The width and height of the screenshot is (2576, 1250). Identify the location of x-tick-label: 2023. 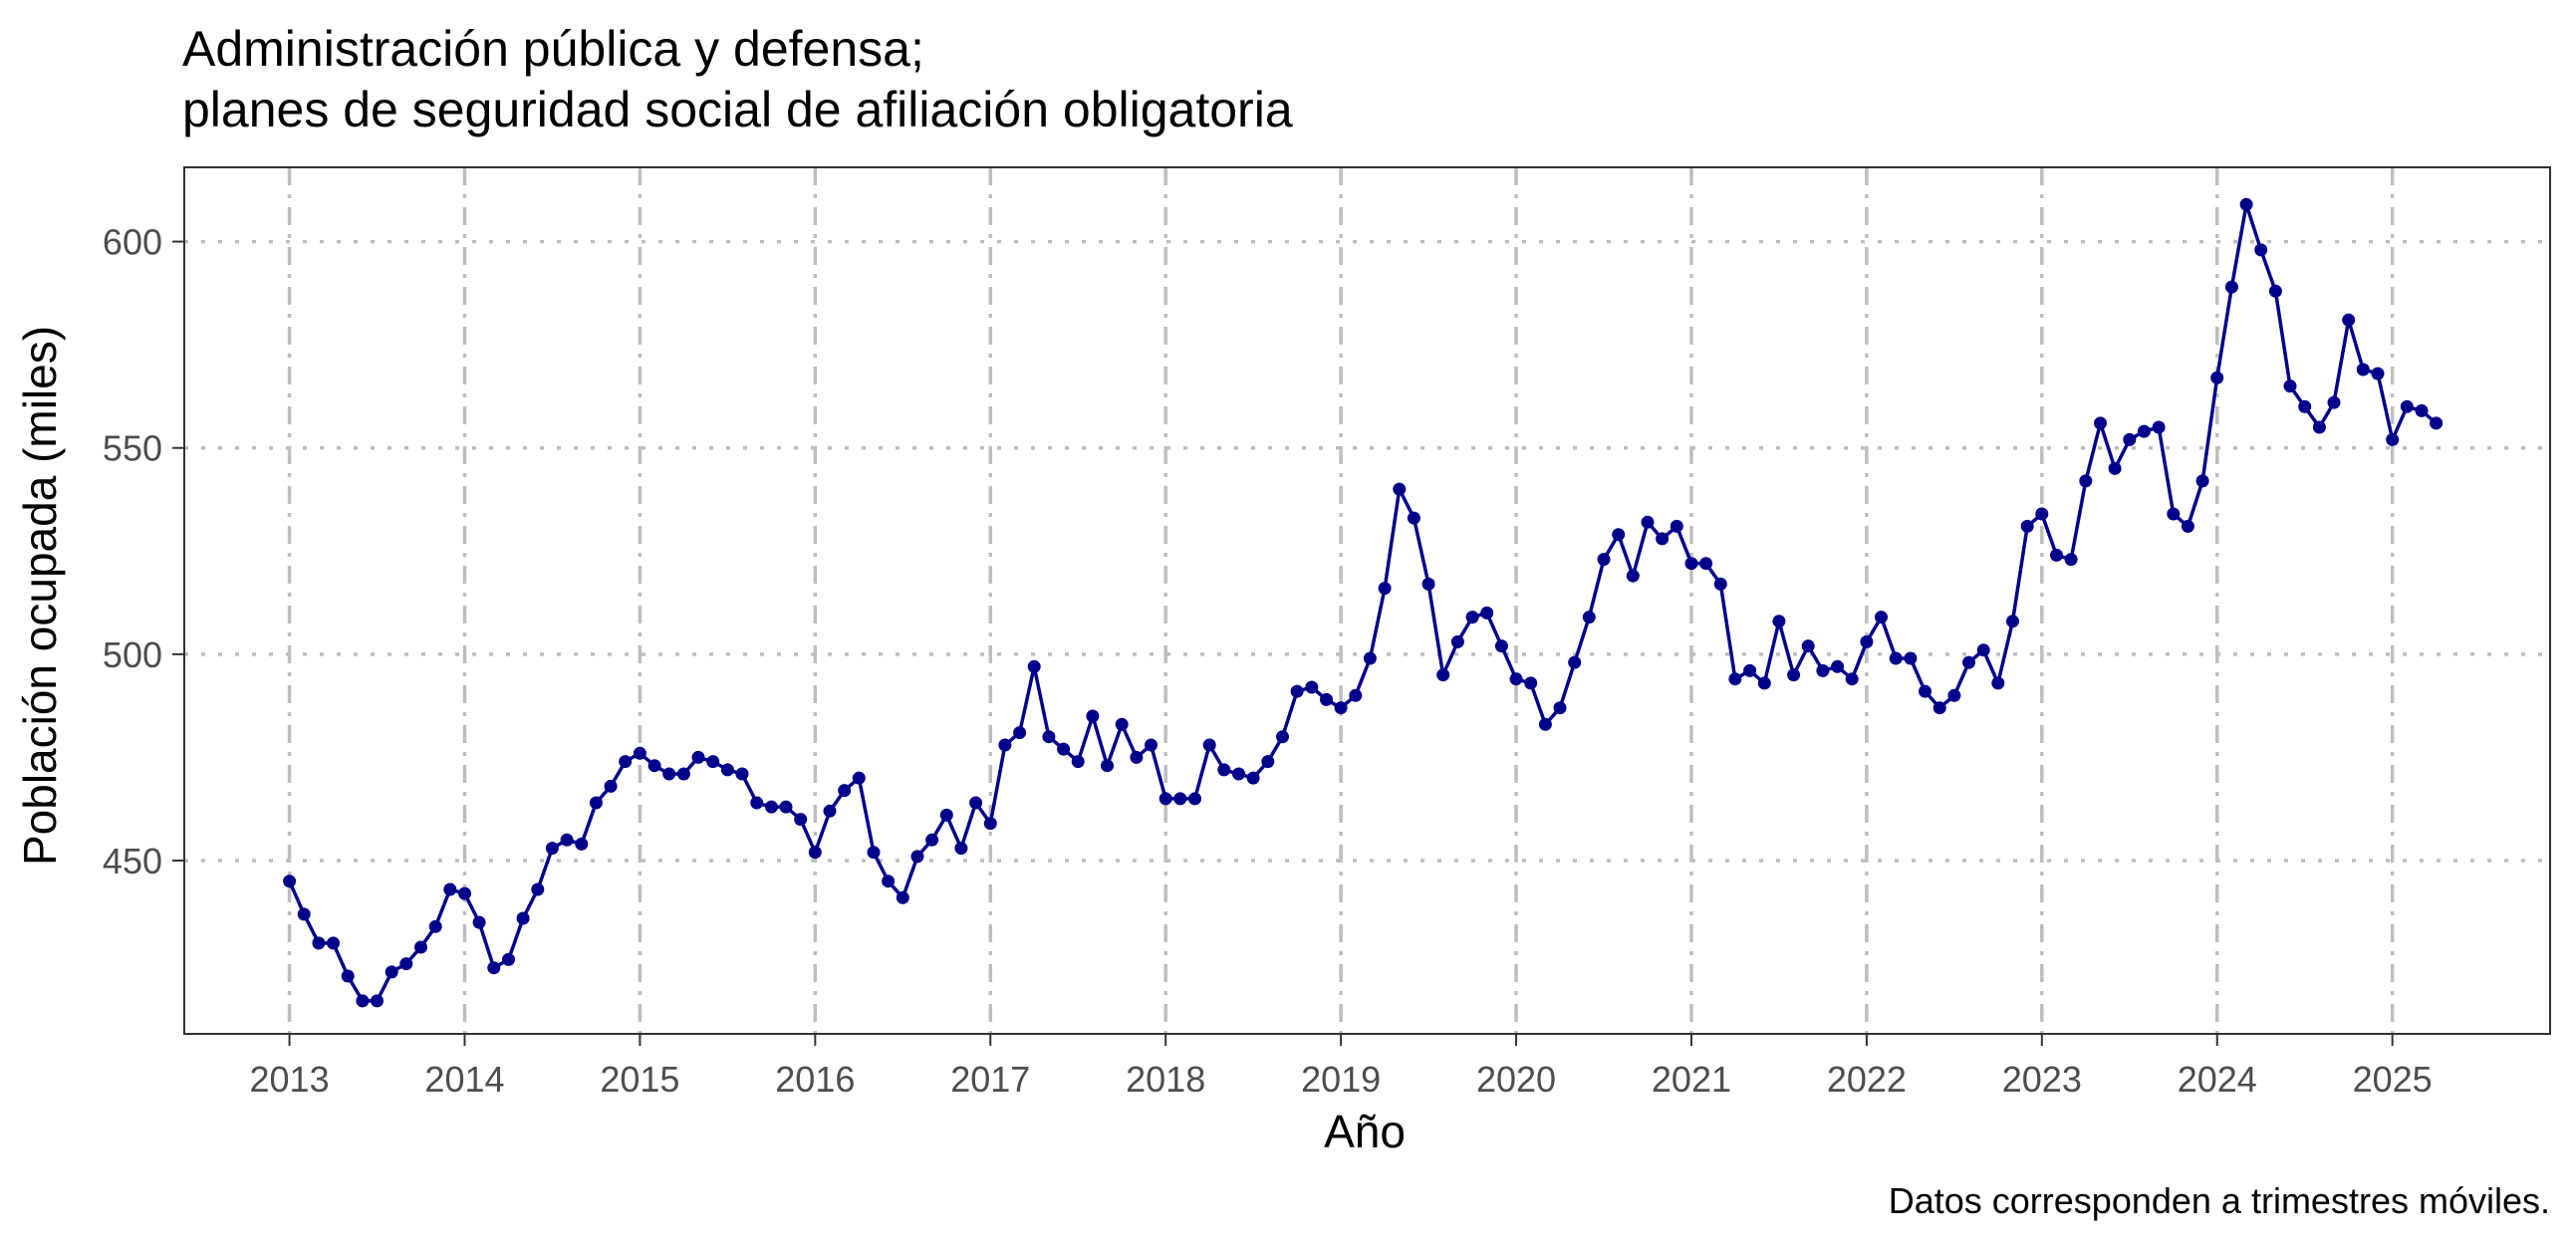
(2042, 1079).